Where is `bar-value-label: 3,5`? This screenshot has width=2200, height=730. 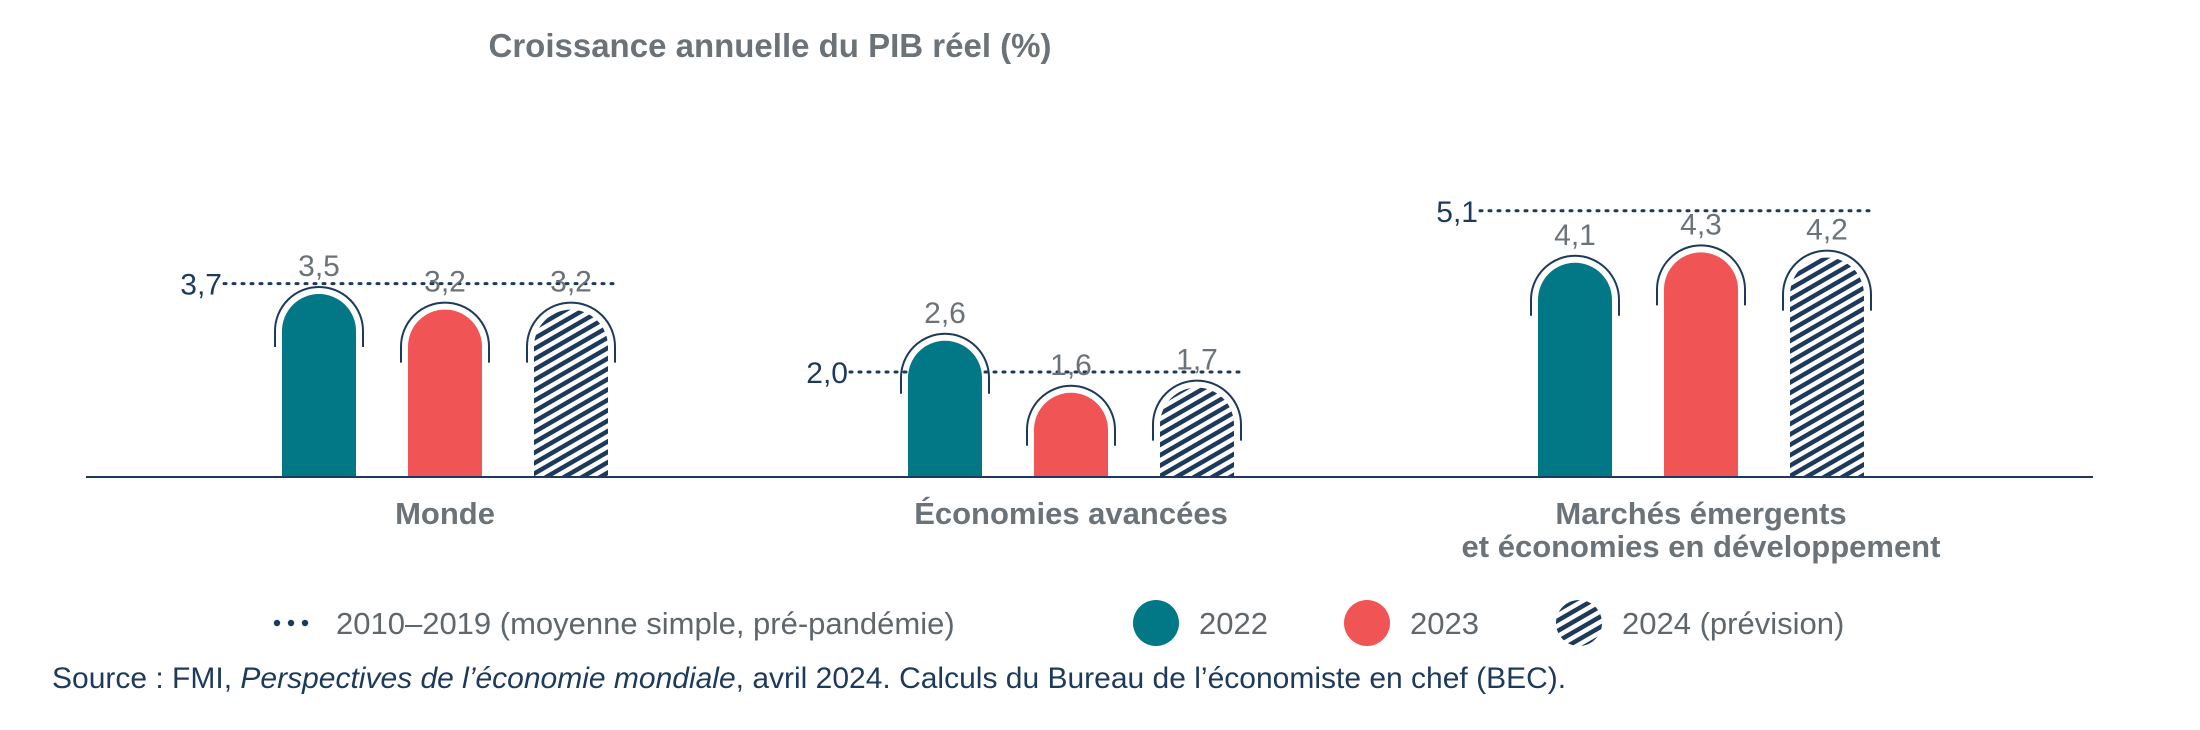
bar-value-label: 3,5 is located at coordinates (319, 266).